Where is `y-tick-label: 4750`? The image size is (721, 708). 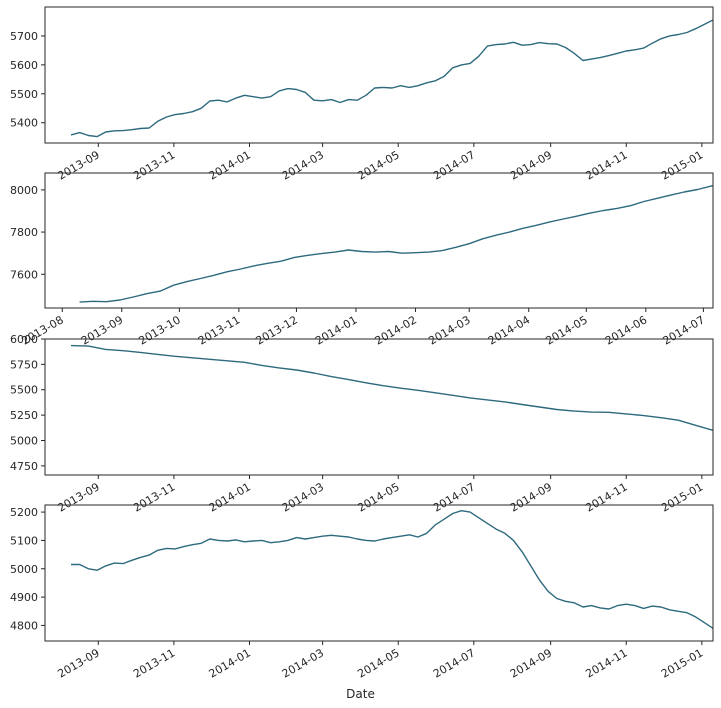 y-tick-label: 4750 is located at coordinates (24, 466).